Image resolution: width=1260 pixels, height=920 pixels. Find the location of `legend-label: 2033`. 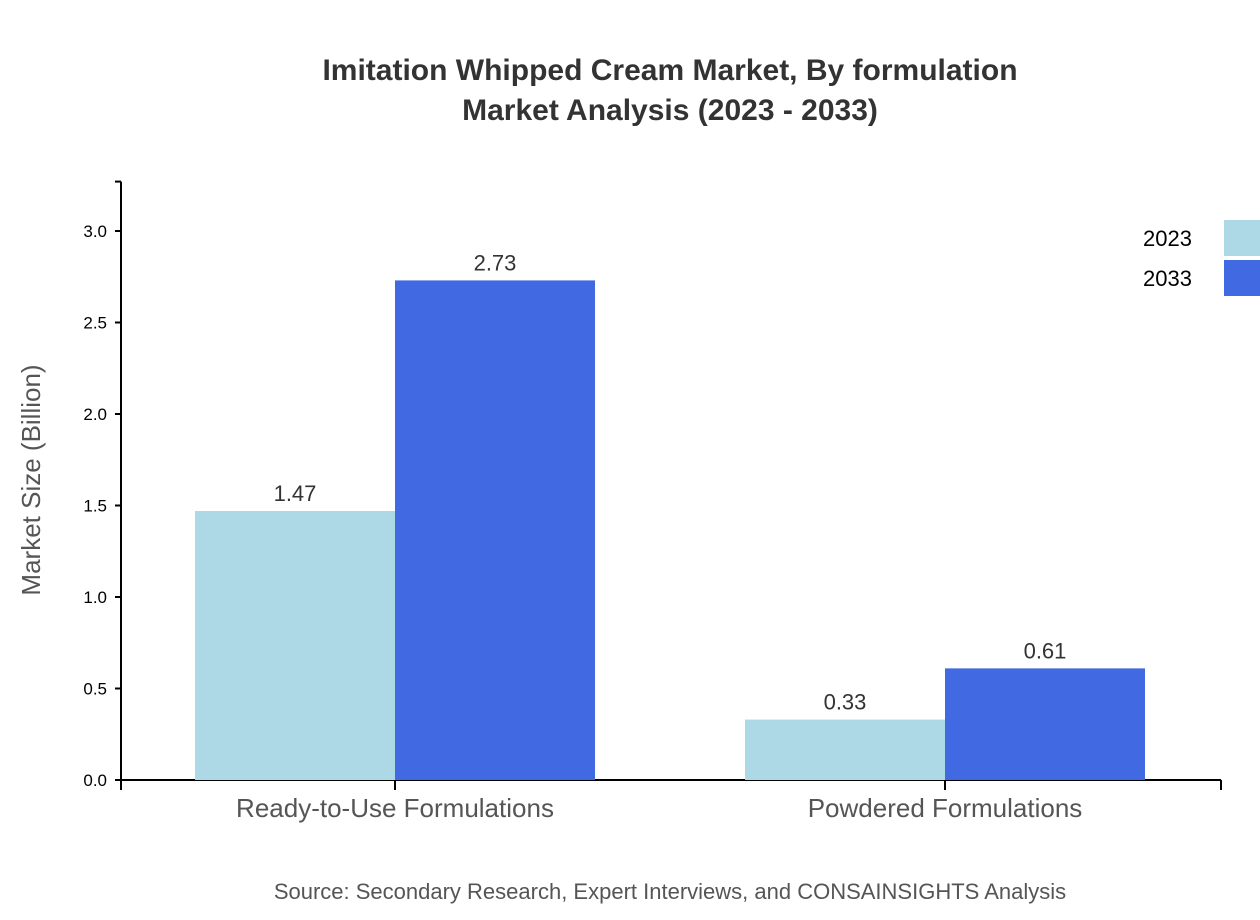

legend-label: 2033 is located at coordinates (1167, 278).